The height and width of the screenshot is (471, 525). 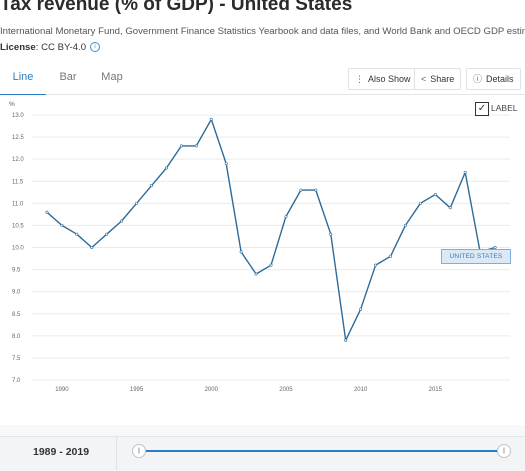 I want to click on dots-icon: ⋮, so click(x=359, y=79).